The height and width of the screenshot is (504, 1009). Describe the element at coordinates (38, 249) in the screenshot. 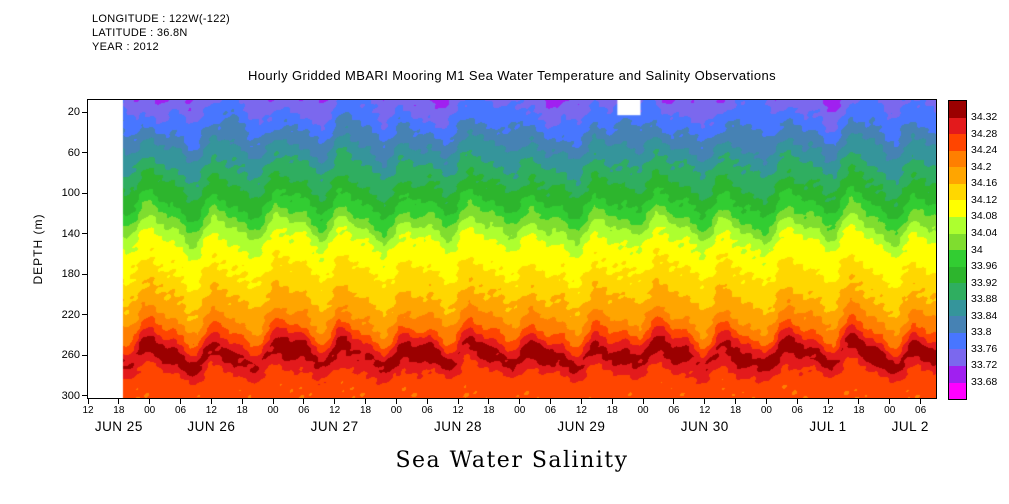

I see `y-axis-title: DEPTH (m)` at that location.